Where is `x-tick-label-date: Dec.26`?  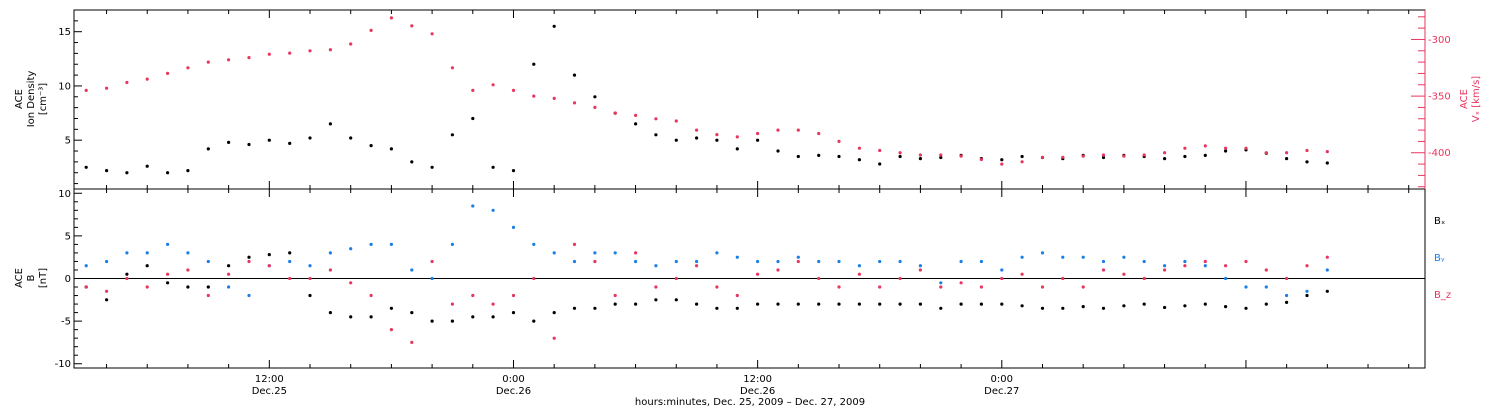
x-tick-label-date: Dec.26 is located at coordinates (513, 391).